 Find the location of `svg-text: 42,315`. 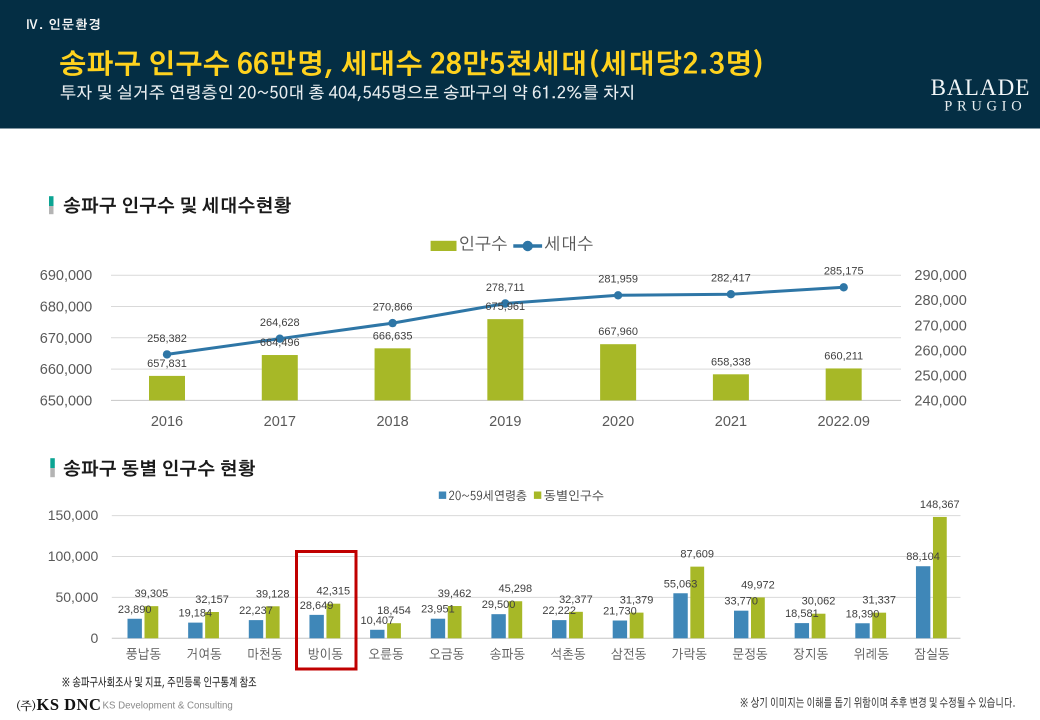

svg-text: 42,315 is located at coordinates (333, 592).